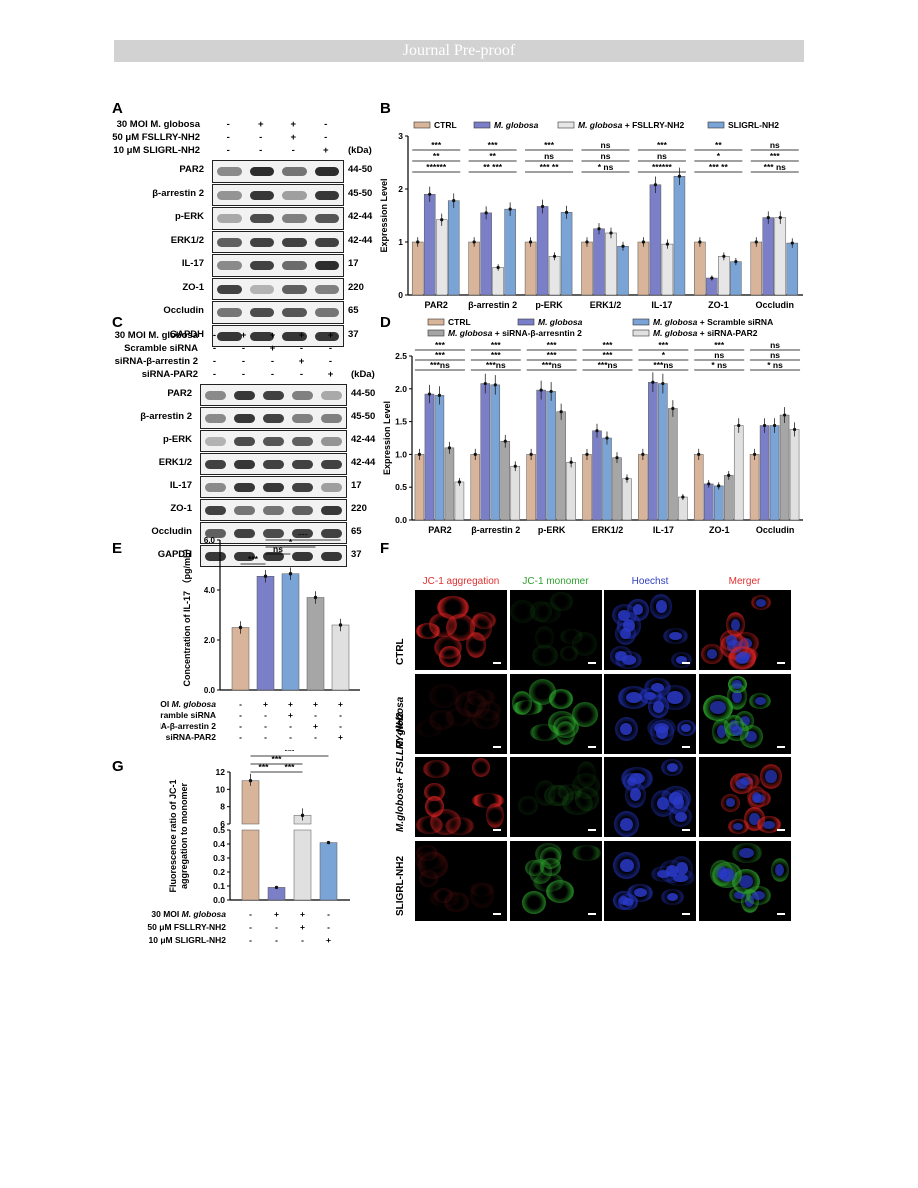 The image size is (918, 1188). What do you see at coordinates (186, 334) in the screenshot?
I see `protein-label: GAPDH` at bounding box center [186, 334].